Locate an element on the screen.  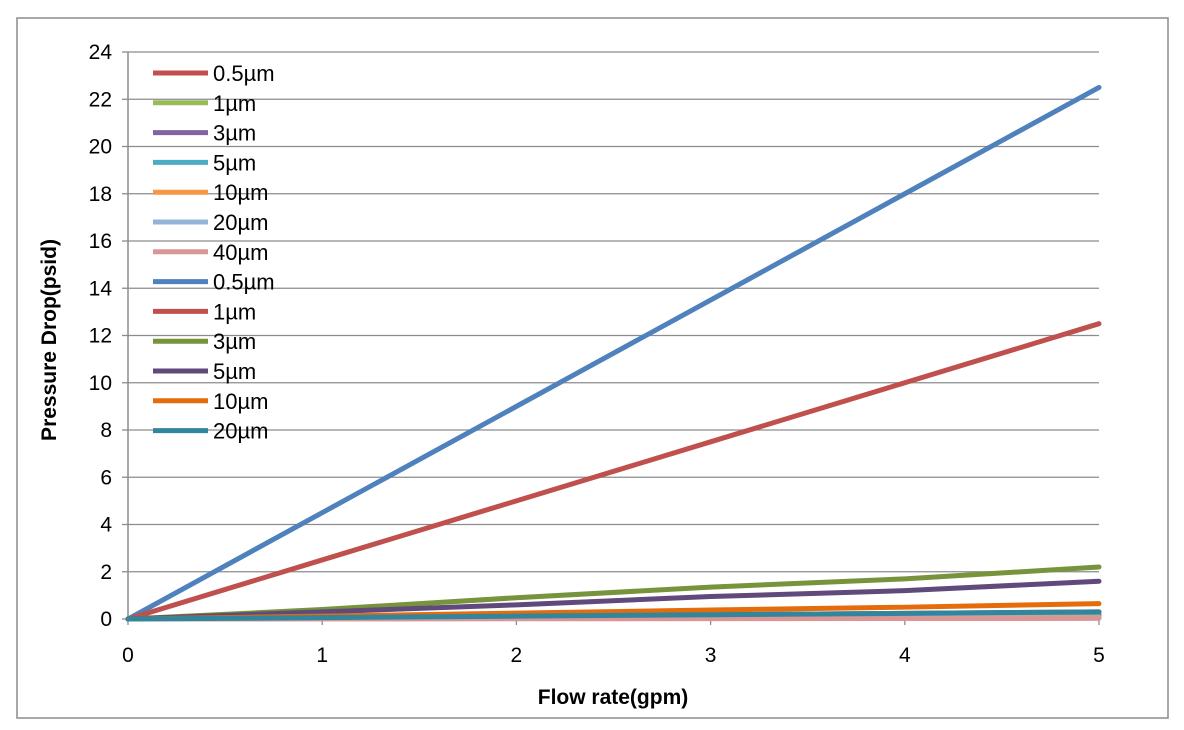
y-tick-label: 14 is located at coordinates (101, 288).